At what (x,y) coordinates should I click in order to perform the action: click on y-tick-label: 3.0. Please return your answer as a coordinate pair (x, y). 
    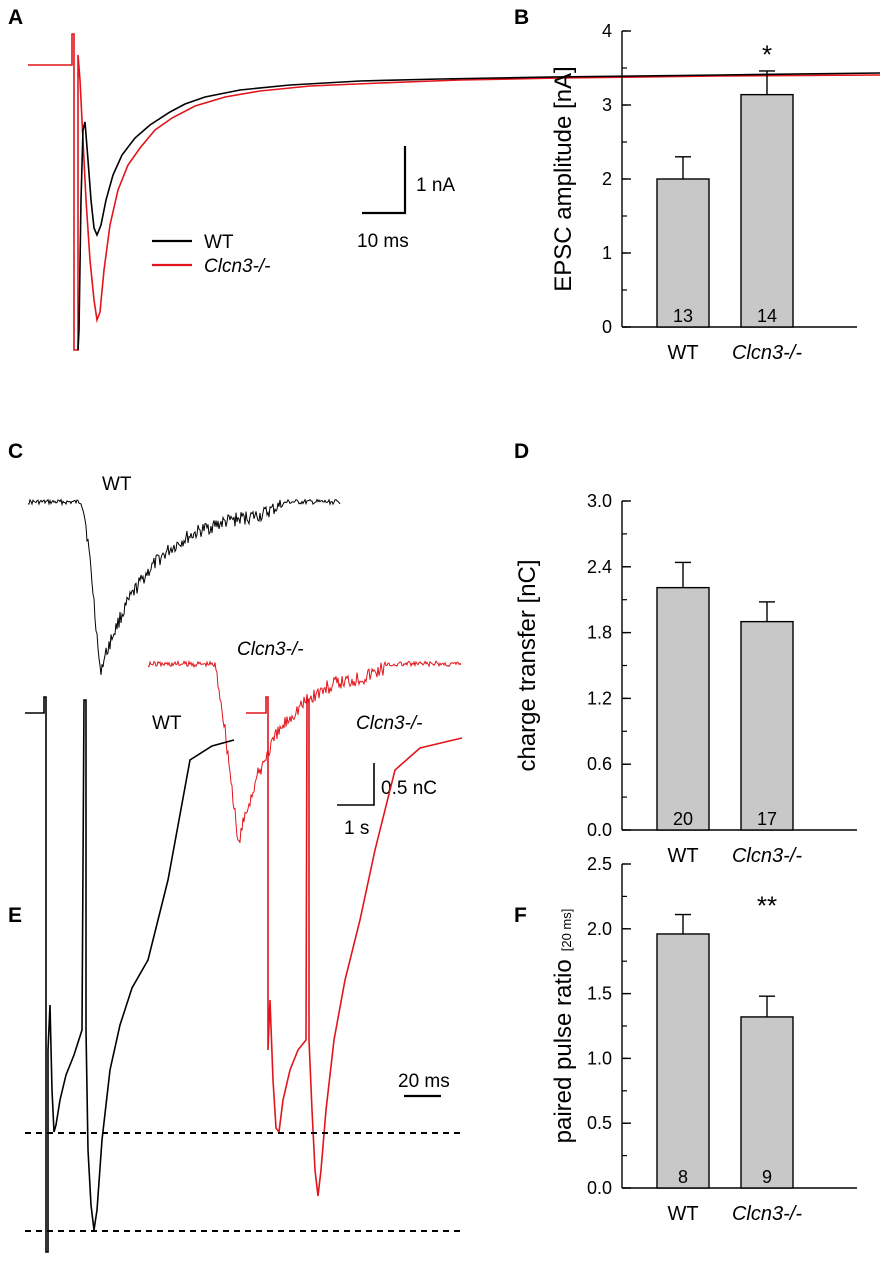
    Looking at the image, I should click on (599, 501).